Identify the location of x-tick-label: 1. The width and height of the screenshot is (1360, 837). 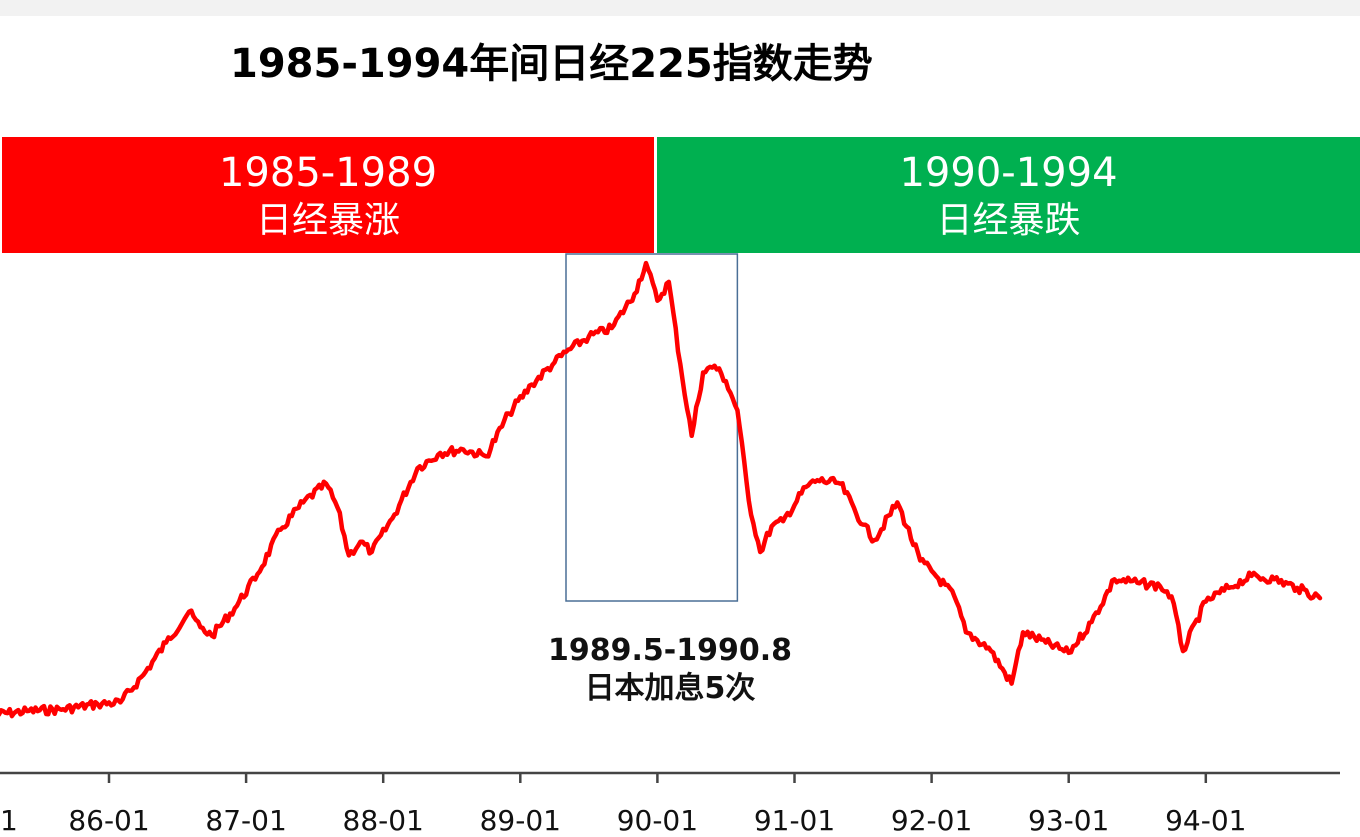
(9, 820).